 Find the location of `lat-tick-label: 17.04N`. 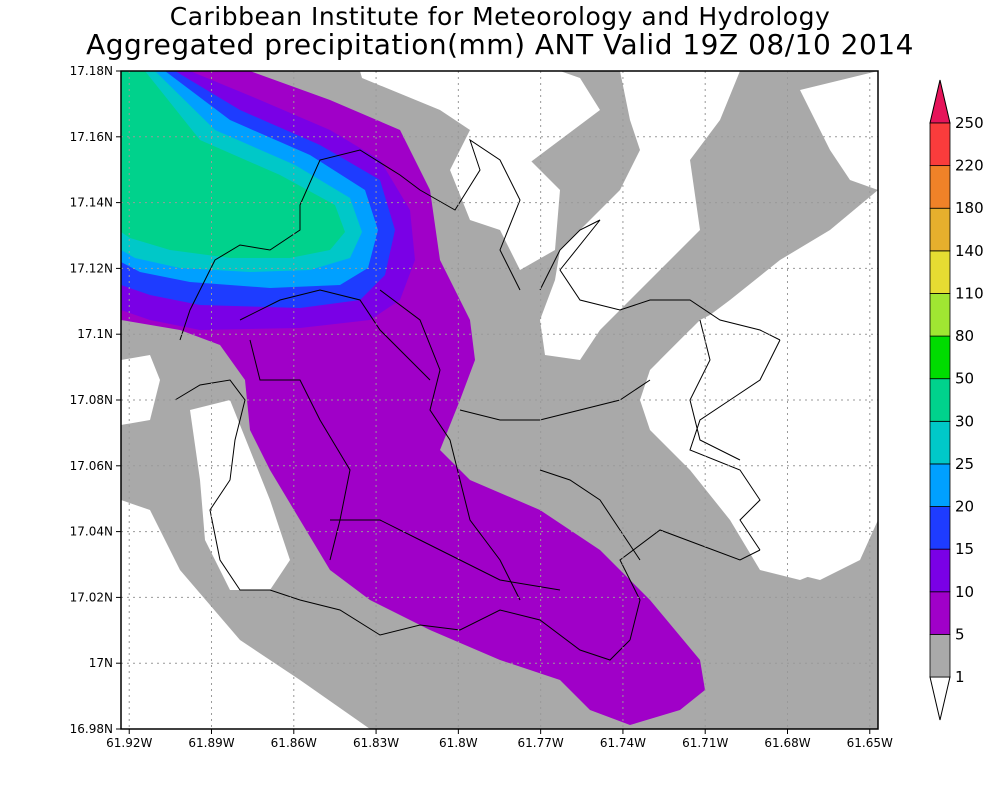

lat-tick-label: 17.04N is located at coordinates (91, 532).